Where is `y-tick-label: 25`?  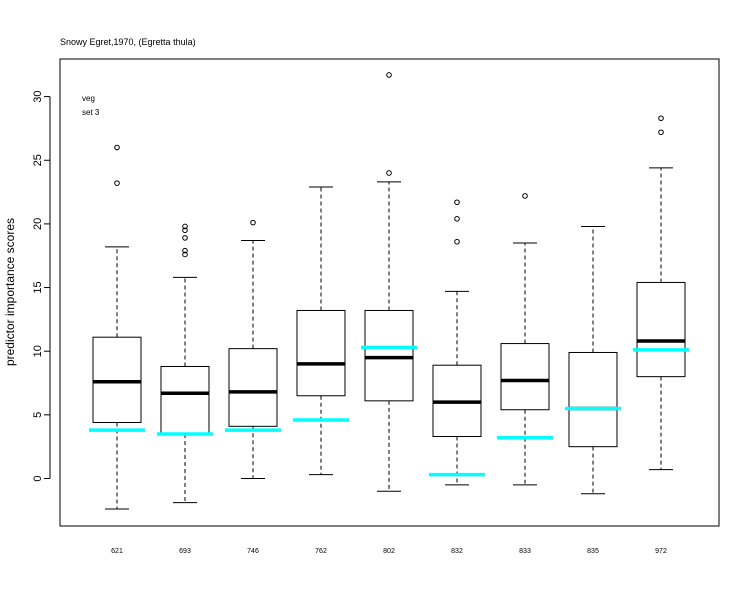 y-tick-label: 25 is located at coordinates (38, 160).